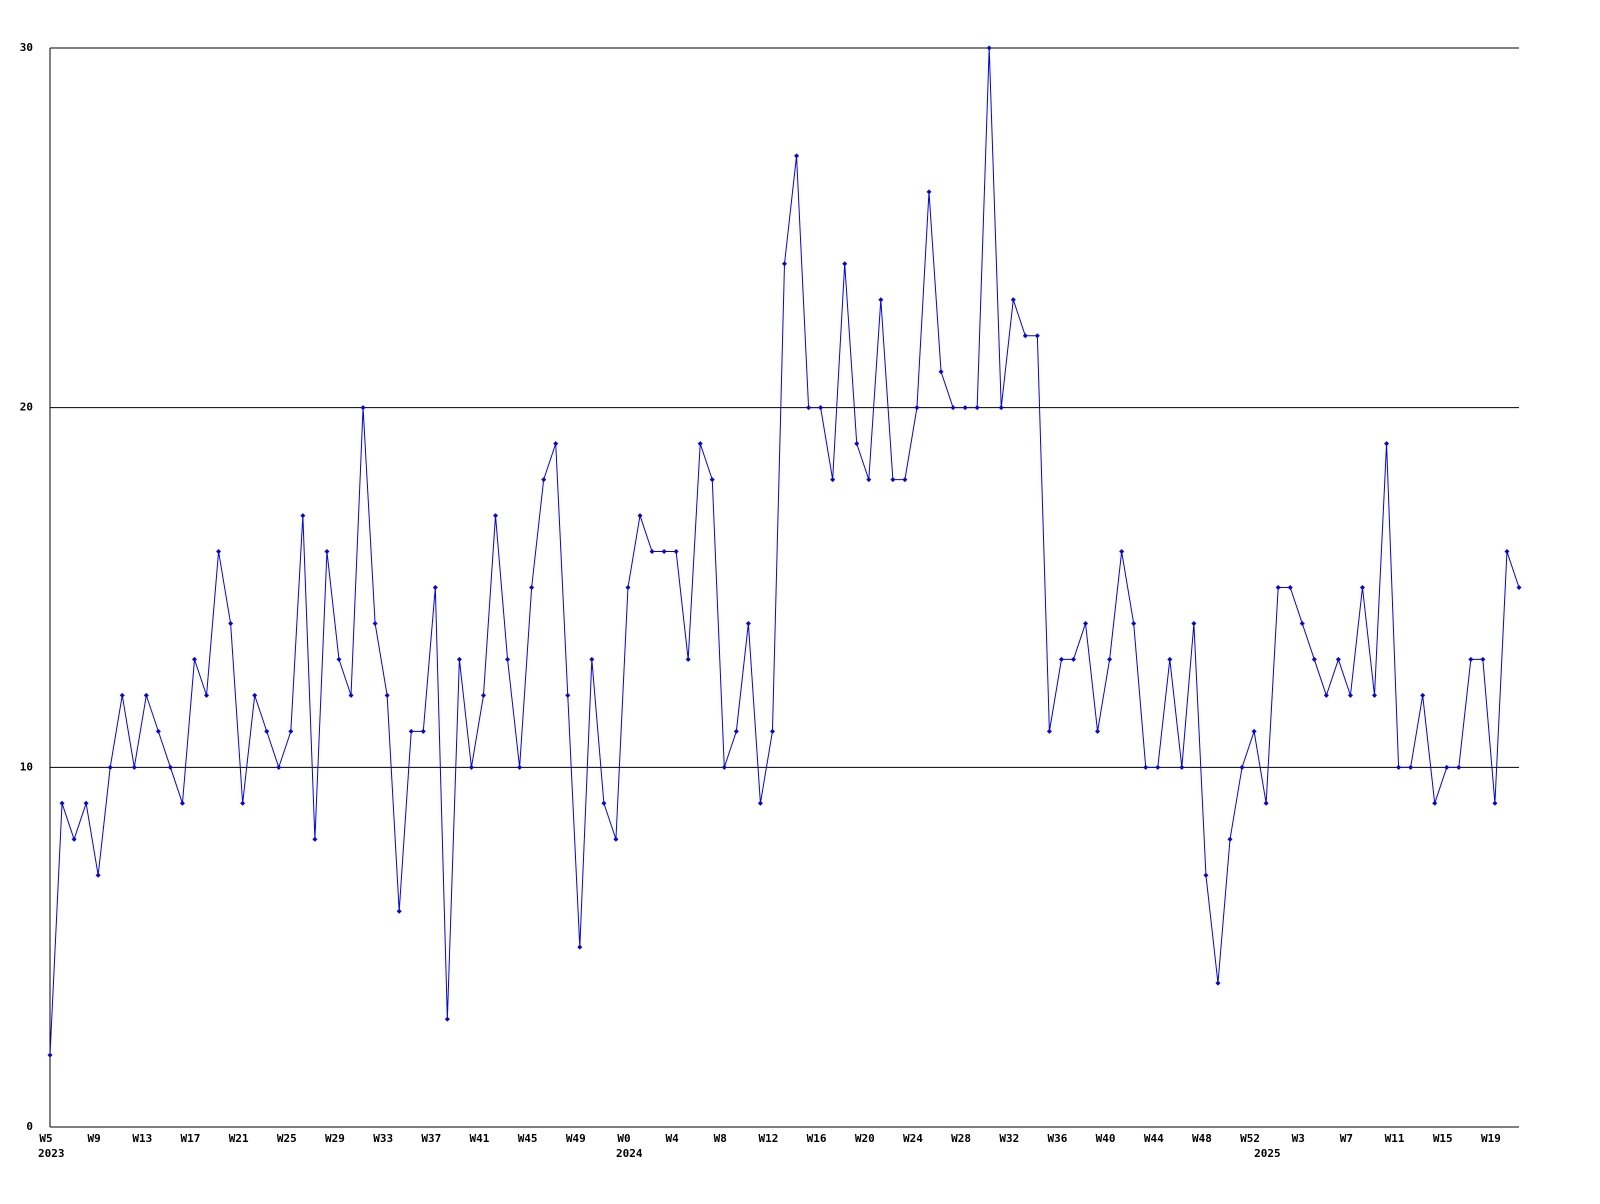 The image size is (1600, 1204). What do you see at coordinates (51, 1153) in the screenshot?
I see `year-label: 2023` at bounding box center [51, 1153].